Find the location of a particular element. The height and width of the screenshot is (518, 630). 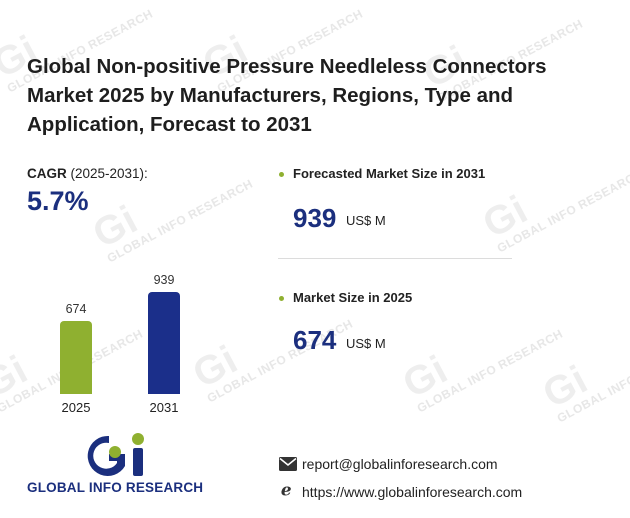

forecast-value: 939 is located at coordinates (315, 218).